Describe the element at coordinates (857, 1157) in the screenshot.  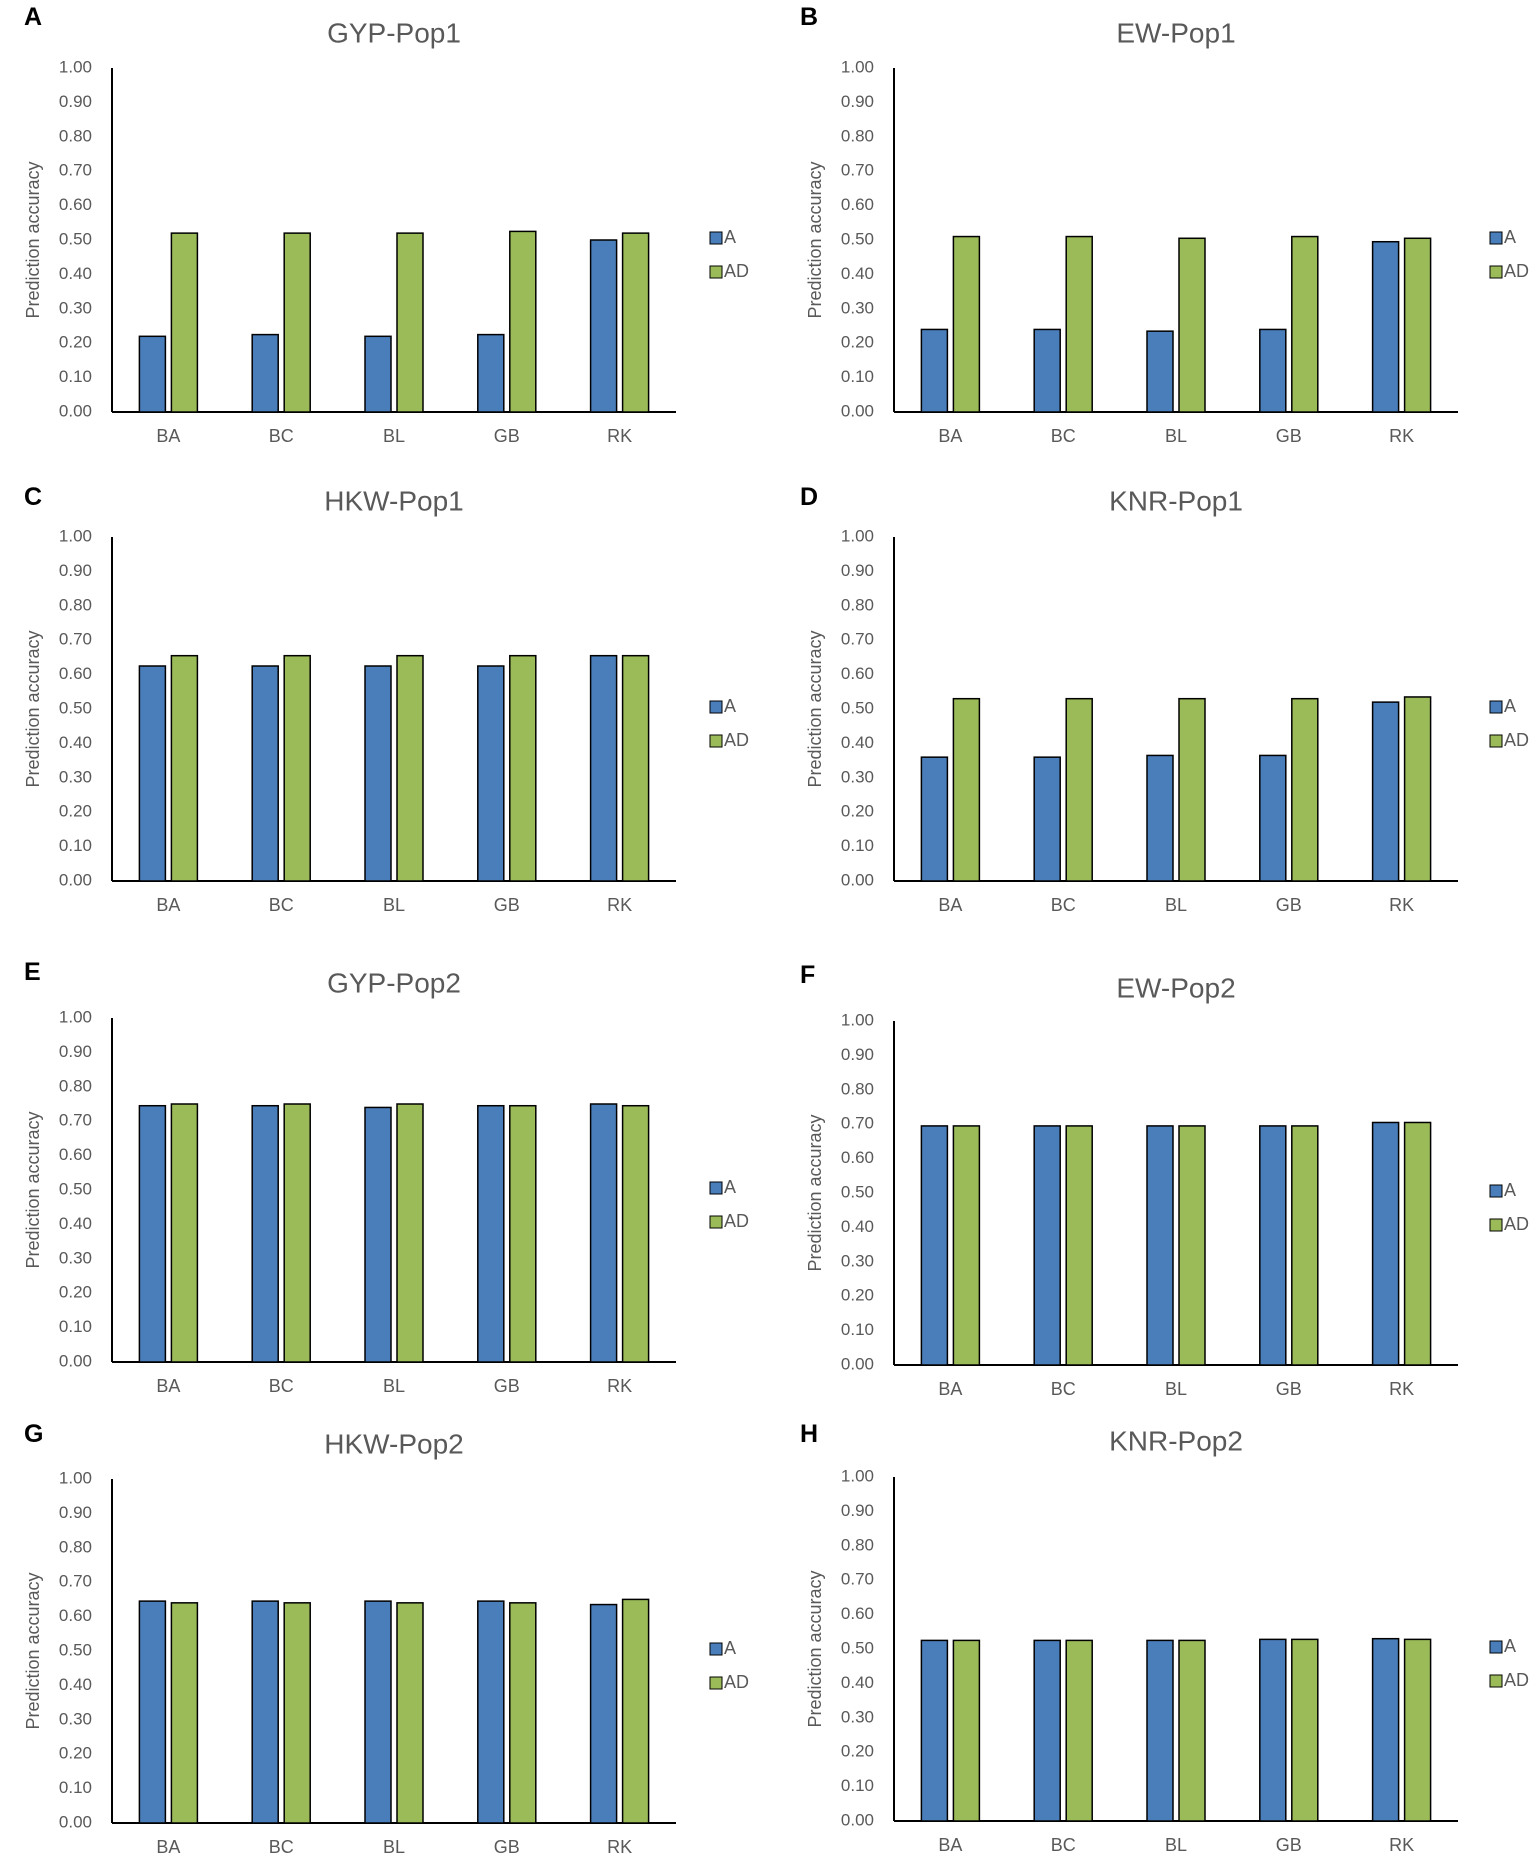
I see `y-tick-label: 0.60` at that location.